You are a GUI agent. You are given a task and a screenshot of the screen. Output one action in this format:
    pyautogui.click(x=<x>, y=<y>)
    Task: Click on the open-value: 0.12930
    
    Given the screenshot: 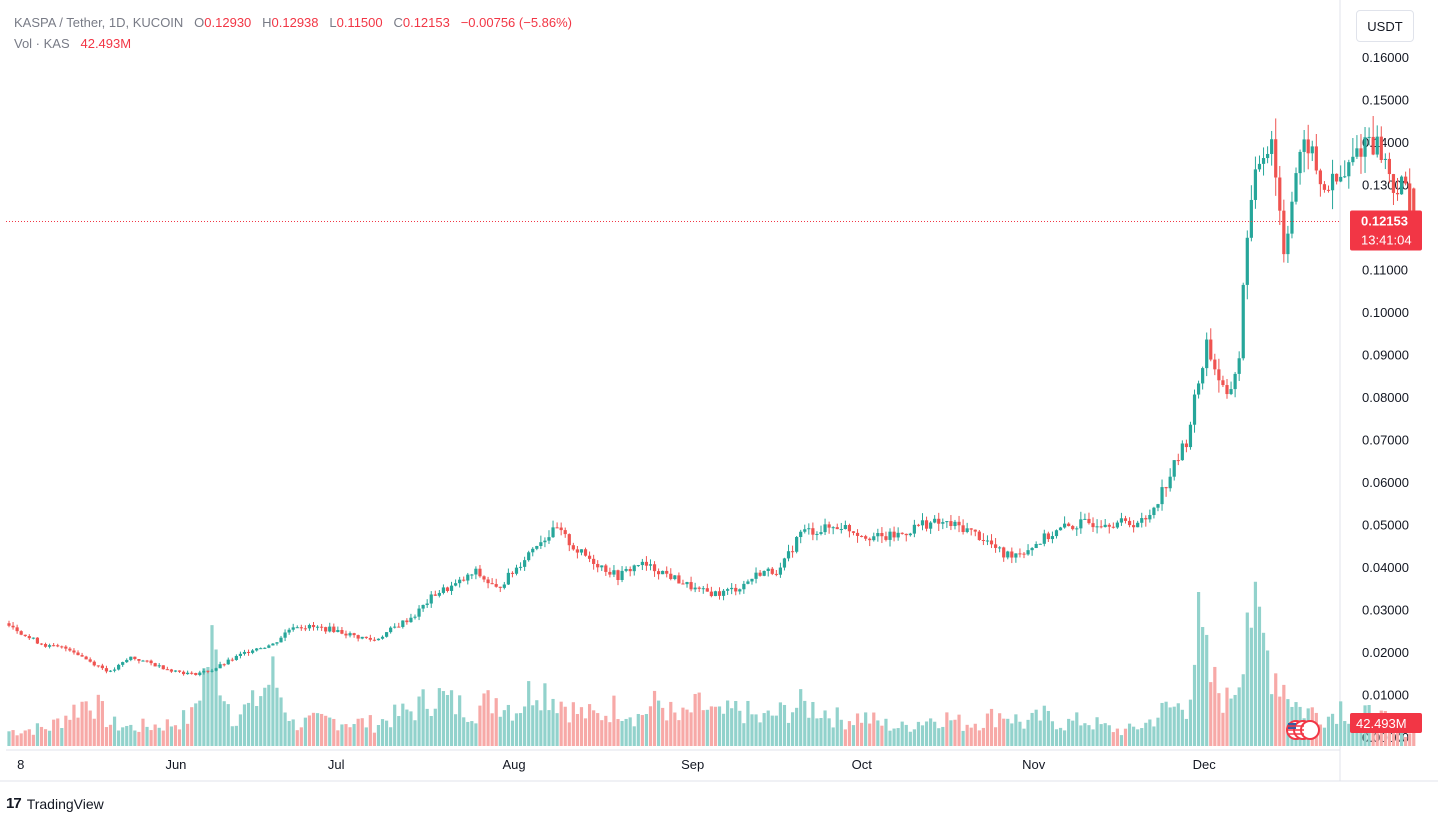 What is the action you would take?
    pyautogui.click(x=228, y=22)
    